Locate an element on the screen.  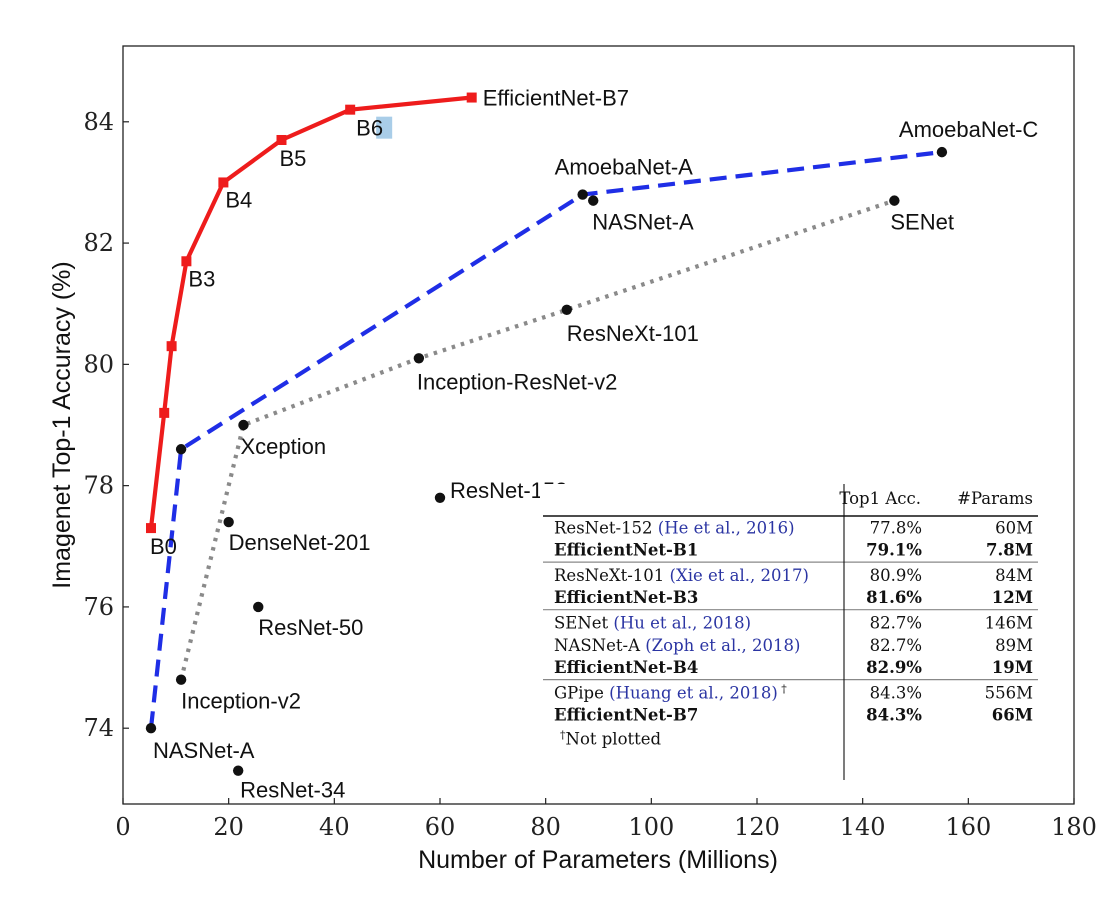
x-tick-label: 60 is located at coordinates (440, 827).